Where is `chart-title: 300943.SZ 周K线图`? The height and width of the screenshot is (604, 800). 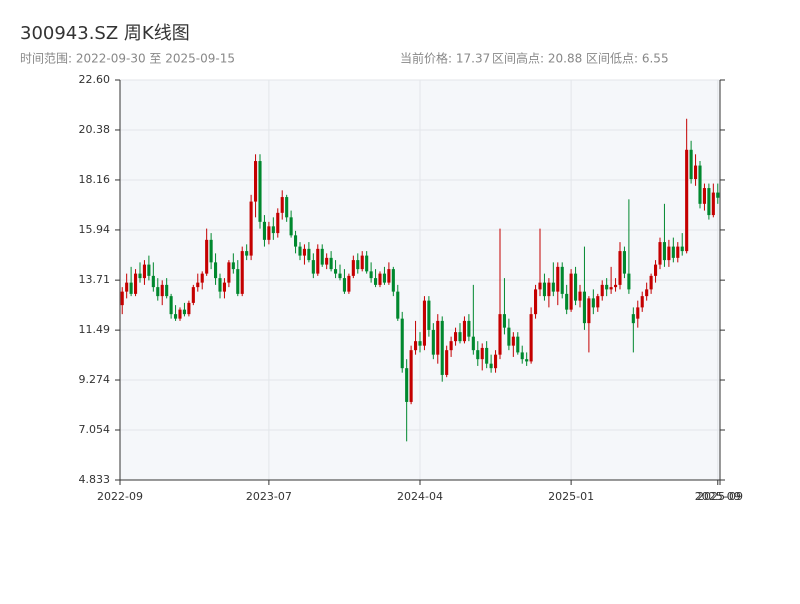 chart-title: 300943.SZ 周K线图 is located at coordinates (105, 33).